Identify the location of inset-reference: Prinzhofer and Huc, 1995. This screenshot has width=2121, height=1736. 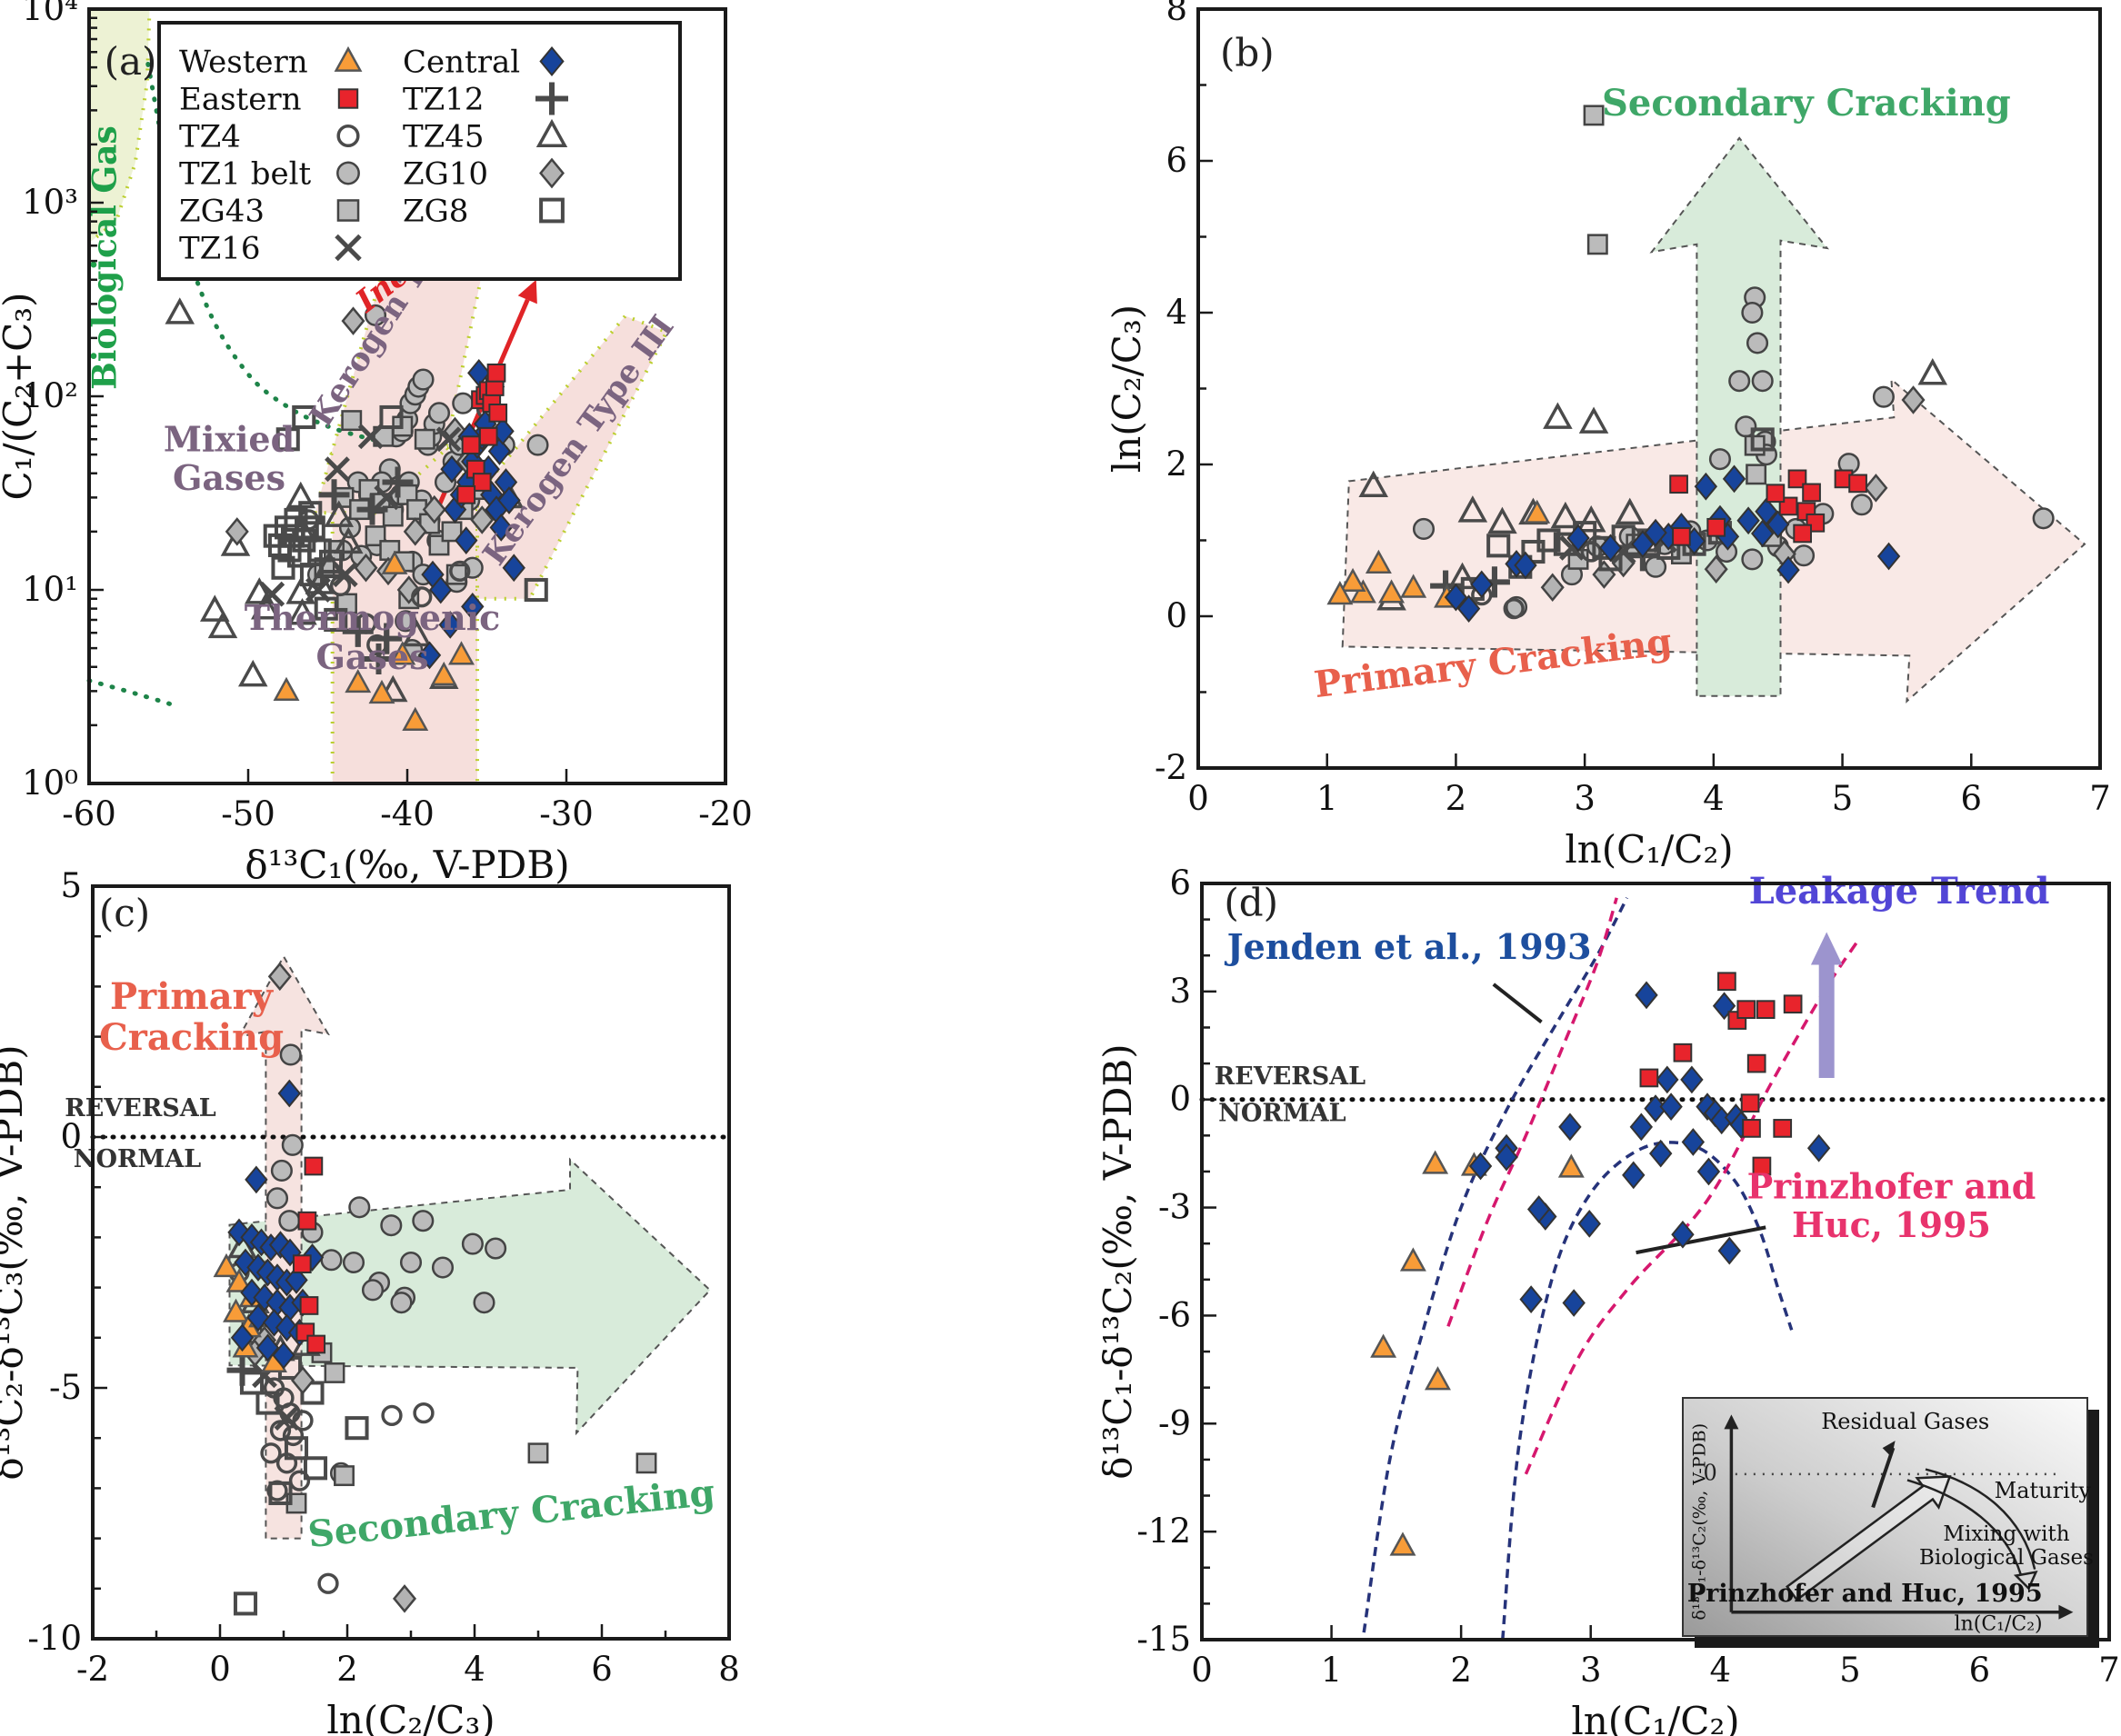
(1865, 1594).